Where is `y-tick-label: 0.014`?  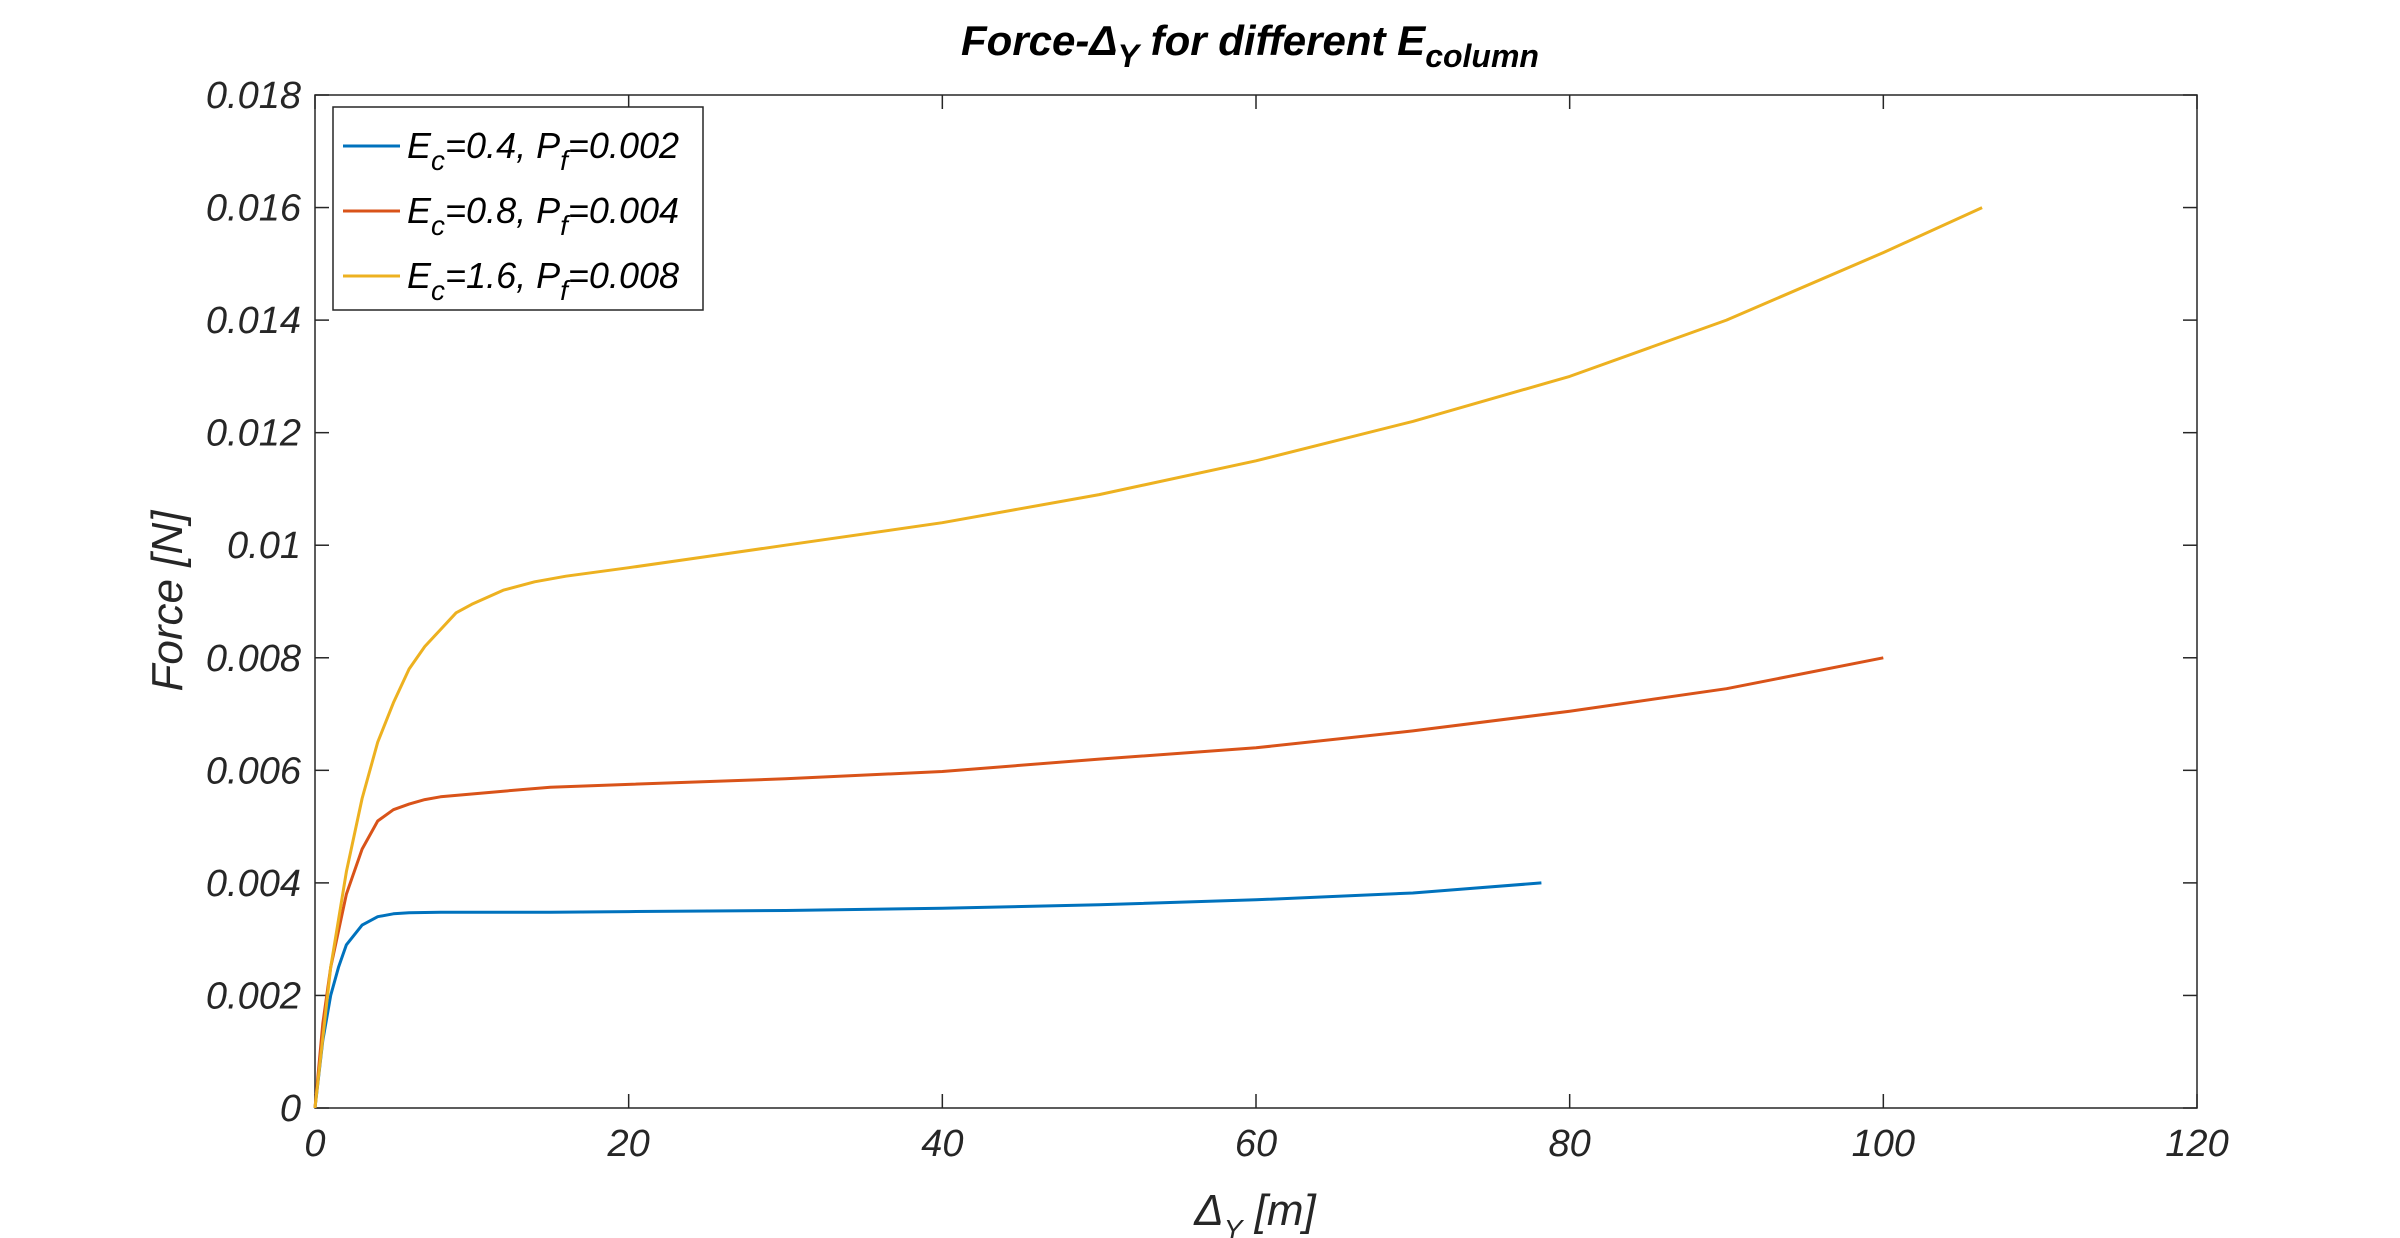 y-tick-label: 0.014 is located at coordinates (253, 321).